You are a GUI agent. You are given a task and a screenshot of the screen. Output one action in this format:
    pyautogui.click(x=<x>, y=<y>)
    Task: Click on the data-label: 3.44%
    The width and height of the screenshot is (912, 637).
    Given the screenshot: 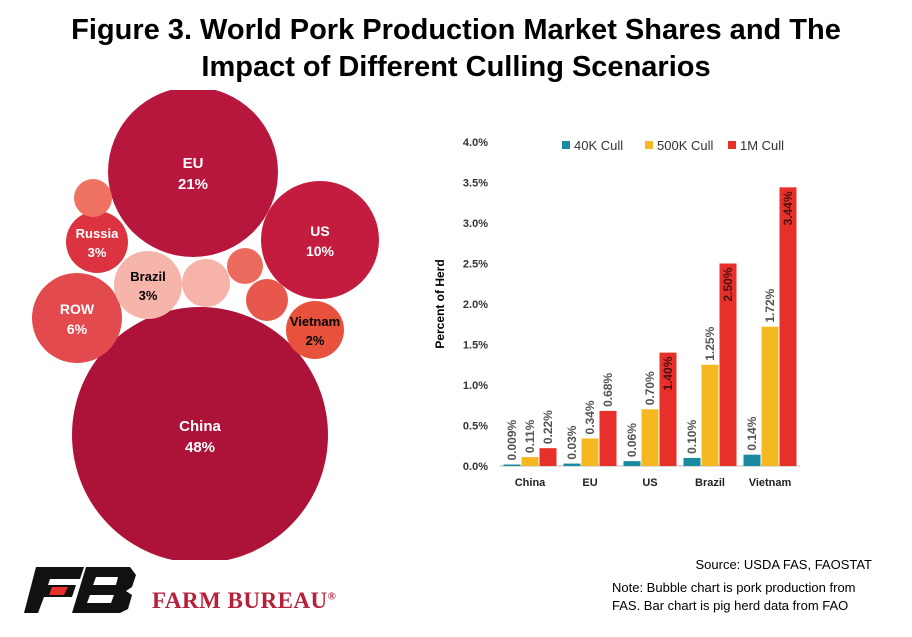 What is the action you would take?
    pyautogui.click(x=788, y=208)
    